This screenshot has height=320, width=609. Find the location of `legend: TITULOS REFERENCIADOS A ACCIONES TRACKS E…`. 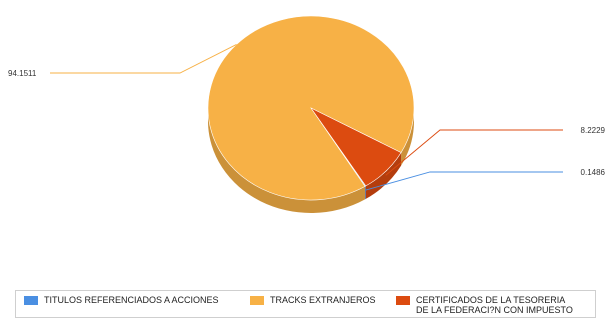

legend: TITULOS REFERENCIADOS A ACCIONES TRACKS E… is located at coordinates (305, 304).